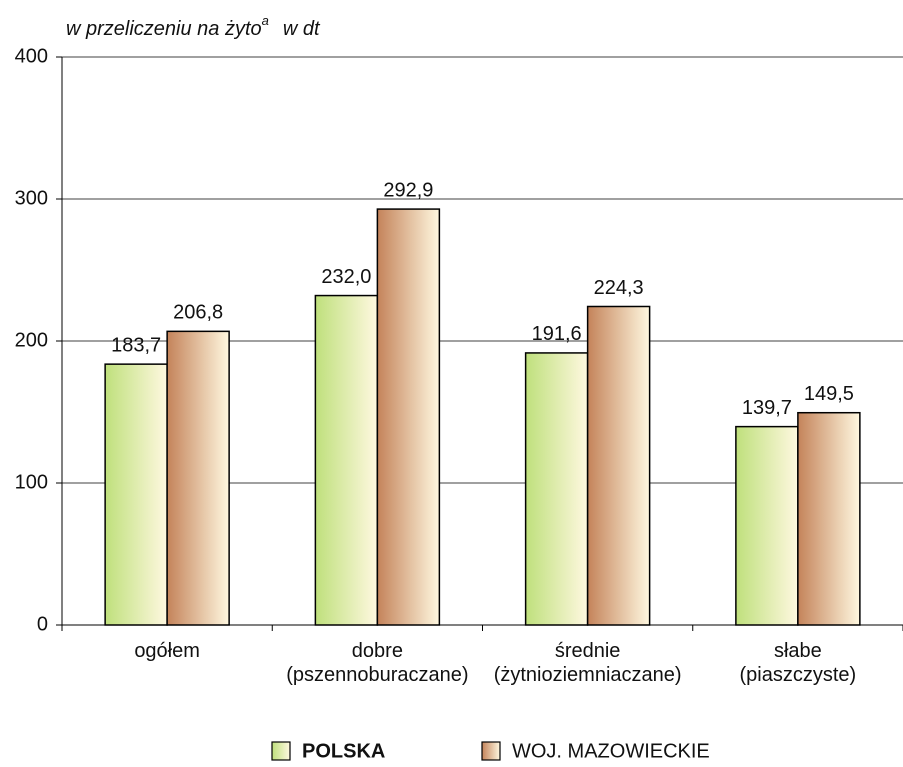 The height and width of the screenshot is (767, 903). Describe the element at coordinates (42, 624) in the screenshot. I see `y-tick-label: 0` at that location.